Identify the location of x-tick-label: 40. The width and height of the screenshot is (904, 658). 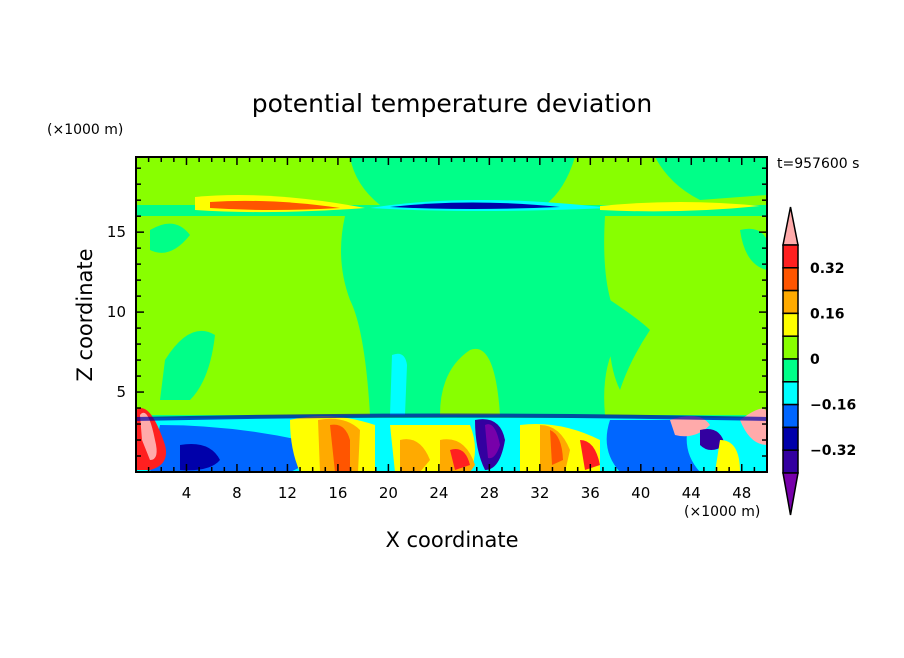
(640, 493).